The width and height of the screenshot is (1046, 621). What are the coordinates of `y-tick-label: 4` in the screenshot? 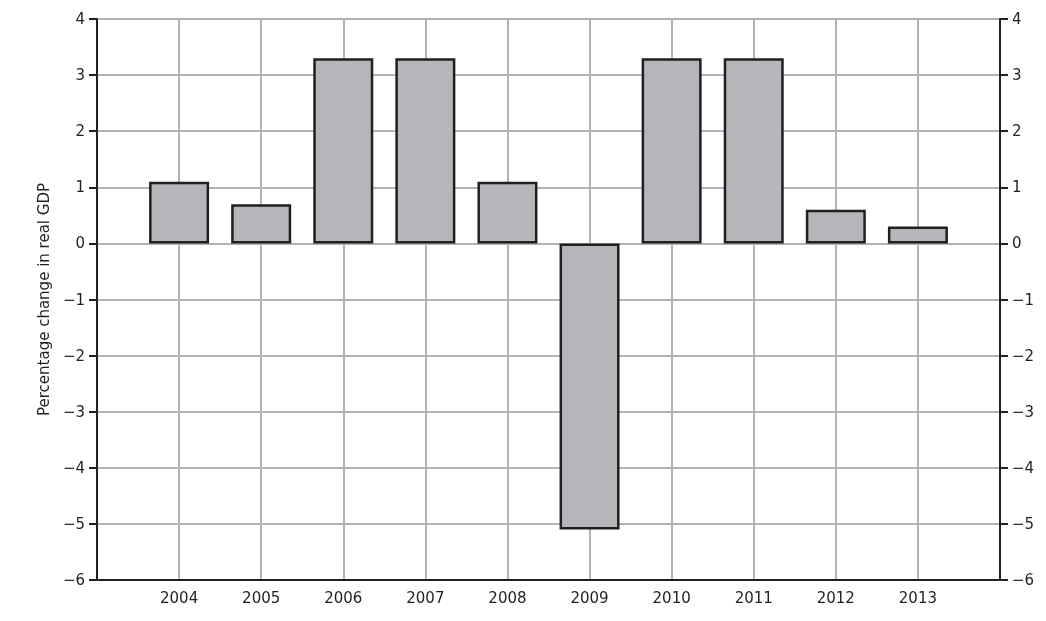 It's located at (80, 19).